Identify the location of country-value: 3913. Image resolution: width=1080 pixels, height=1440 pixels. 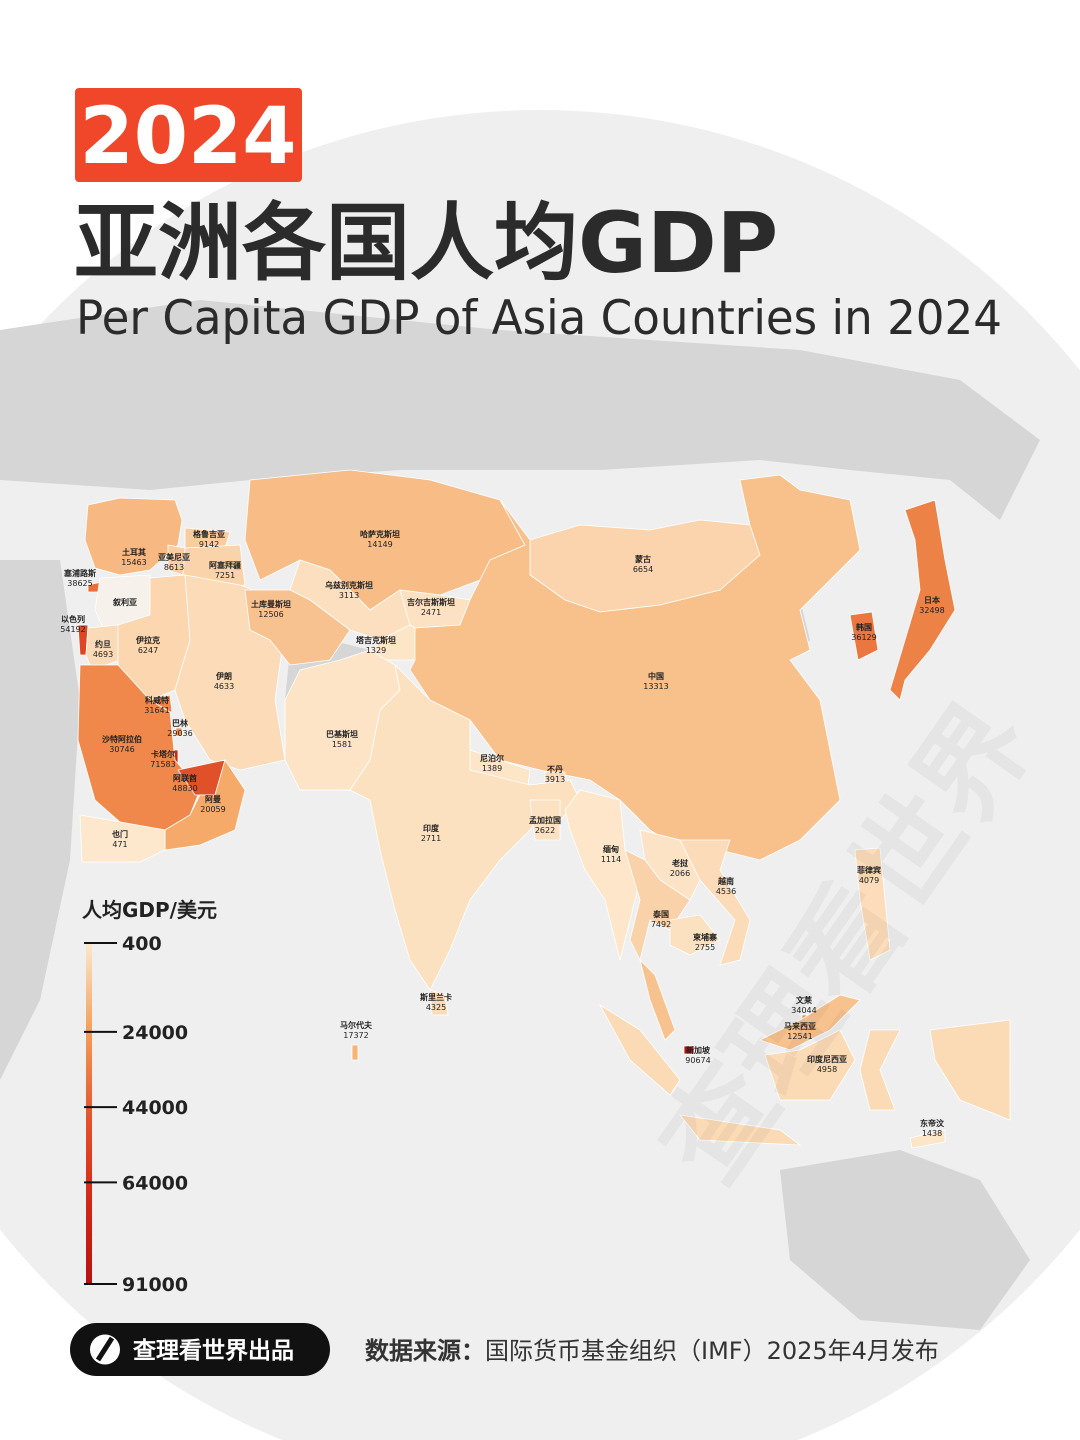
(555, 779).